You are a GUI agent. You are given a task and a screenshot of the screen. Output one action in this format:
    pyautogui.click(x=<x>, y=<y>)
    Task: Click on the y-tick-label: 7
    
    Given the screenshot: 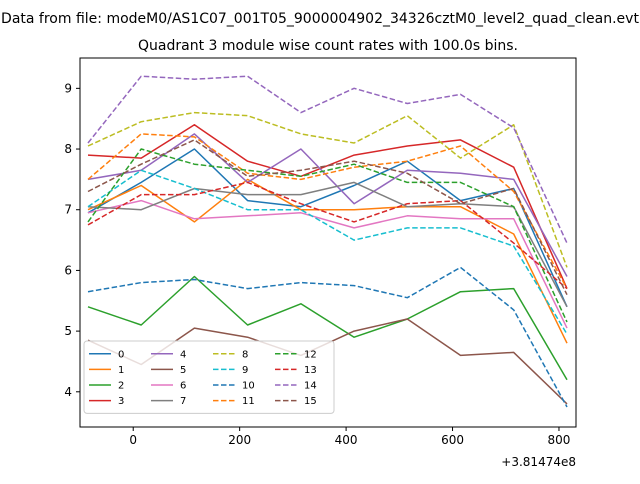 What is the action you would take?
    pyautogui.click(x=68, y=210)
    